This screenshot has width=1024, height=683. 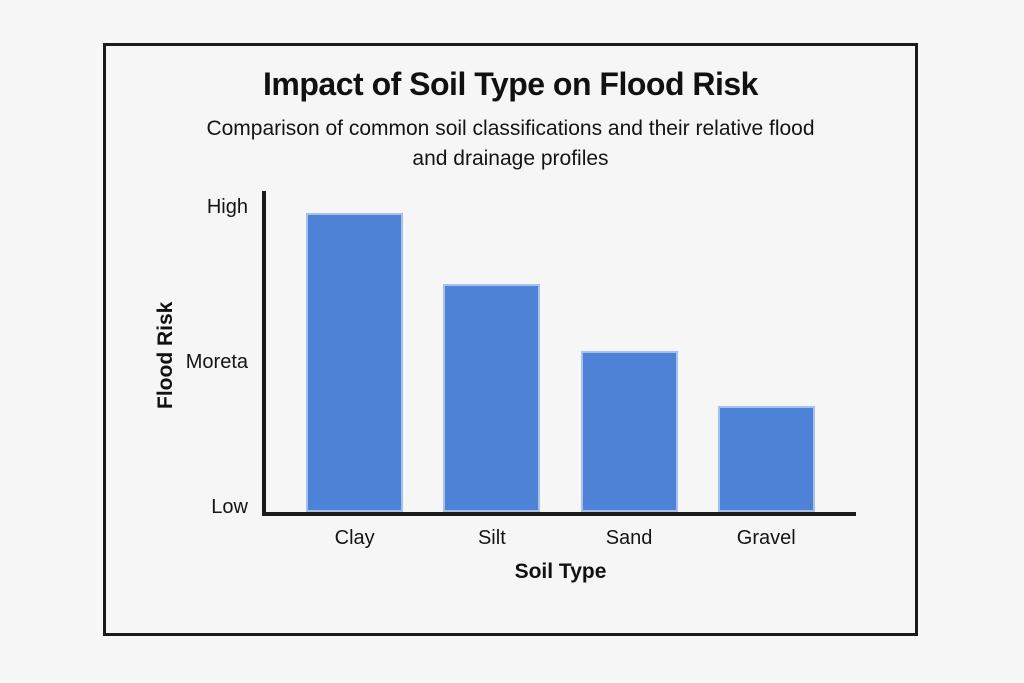 What do you see at coordinates (354, 538) in the screenshot?
I see `x-tick-label-clay: Clay` at bounding box center [354, 538].